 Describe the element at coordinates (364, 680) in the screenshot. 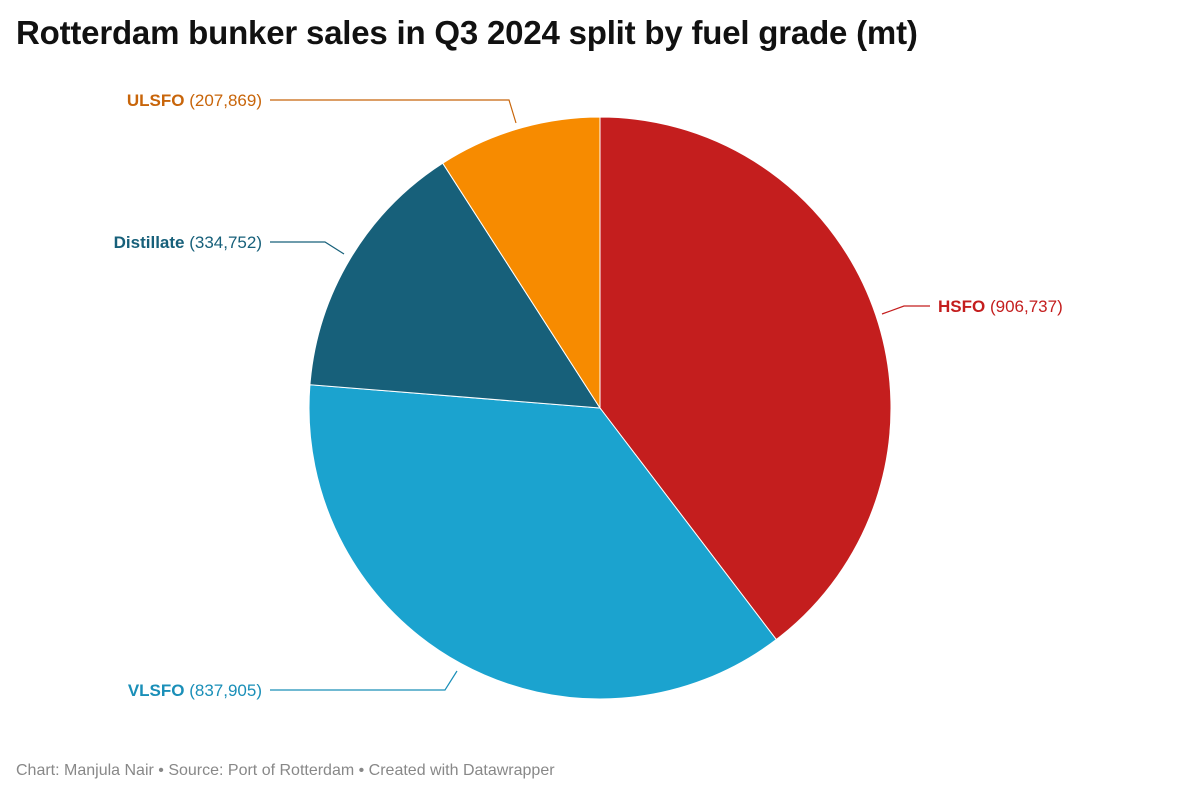

I see `leader-line-vlsfo` at that location.